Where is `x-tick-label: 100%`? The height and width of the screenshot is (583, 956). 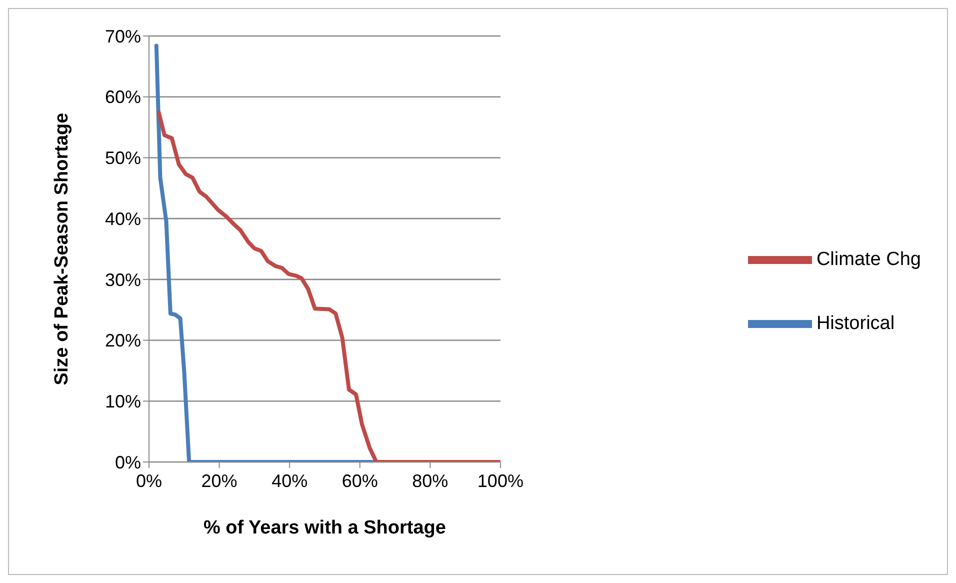 x-tick-label: 100% is located at coordinates (500, 480).